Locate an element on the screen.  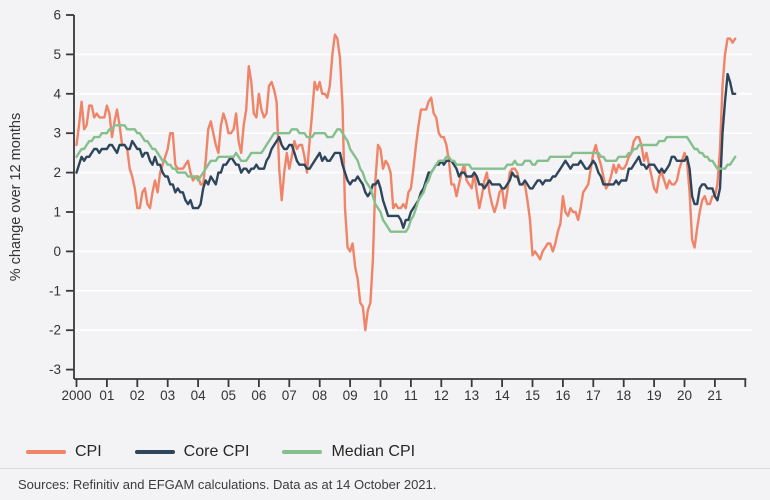
svg-text: 2000 is located at coordinates (76, 395).